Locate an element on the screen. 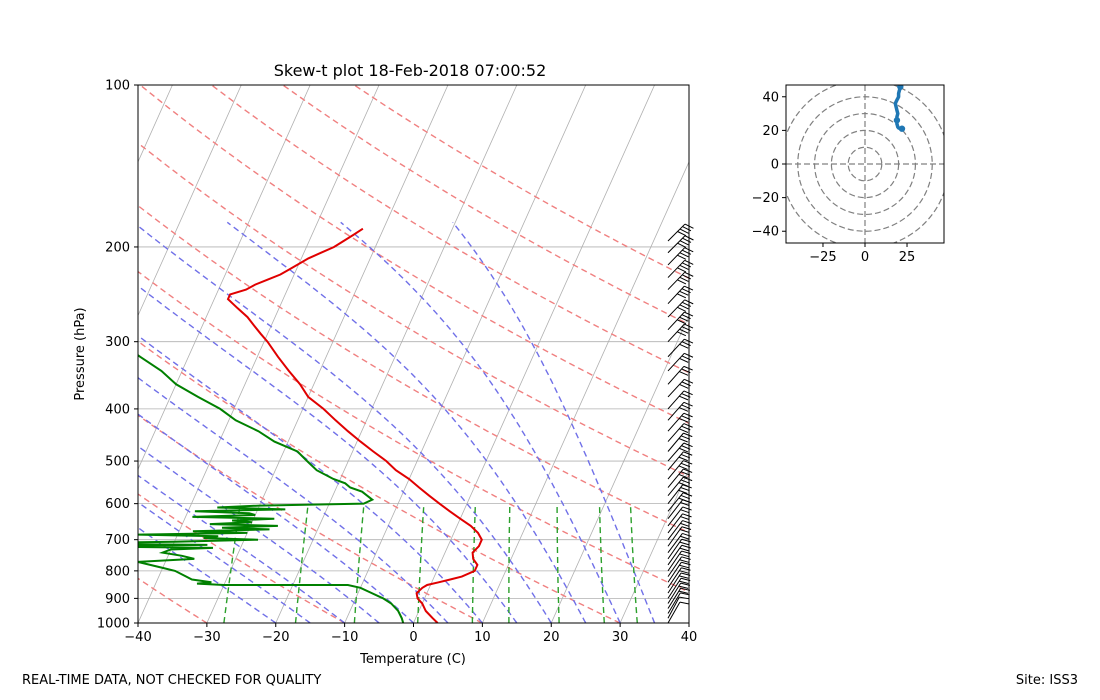  skewt-title: Skew-t plot 18-Feb-2018 07:00:52 is located at coordinates (410, 70).